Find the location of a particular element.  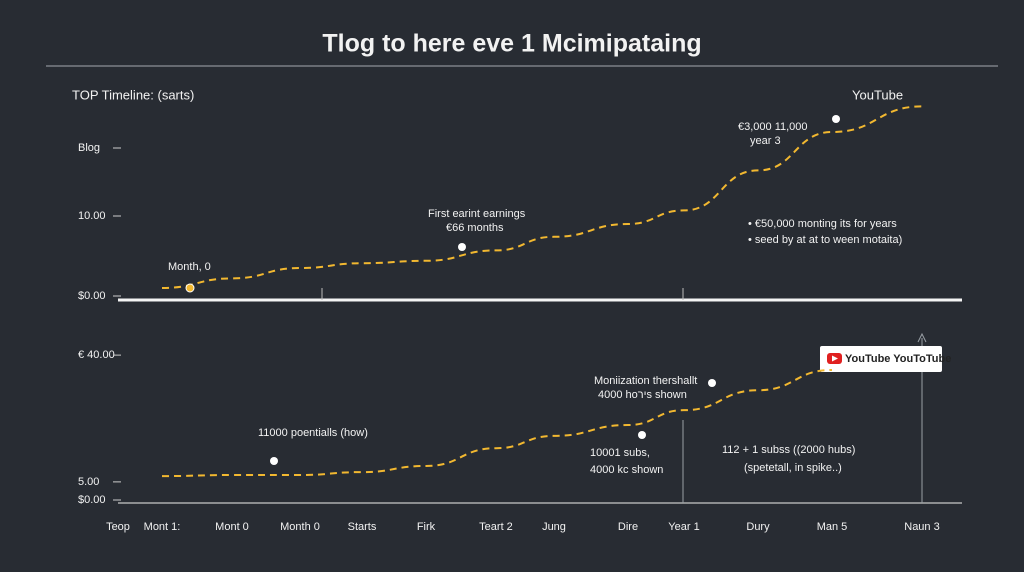

panel-title: TOP Timeline: (sarts) is located at coordinates (133, 94).